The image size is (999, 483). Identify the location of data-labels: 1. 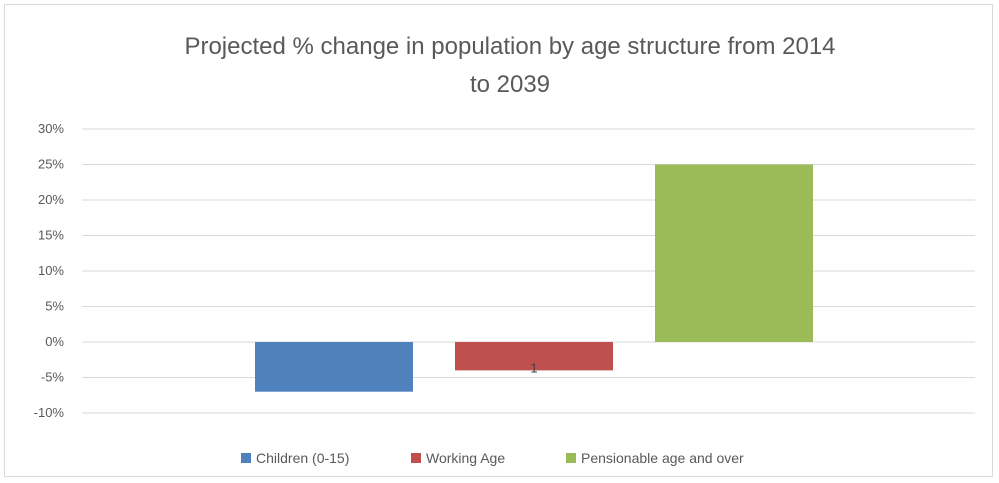
(533, 367).